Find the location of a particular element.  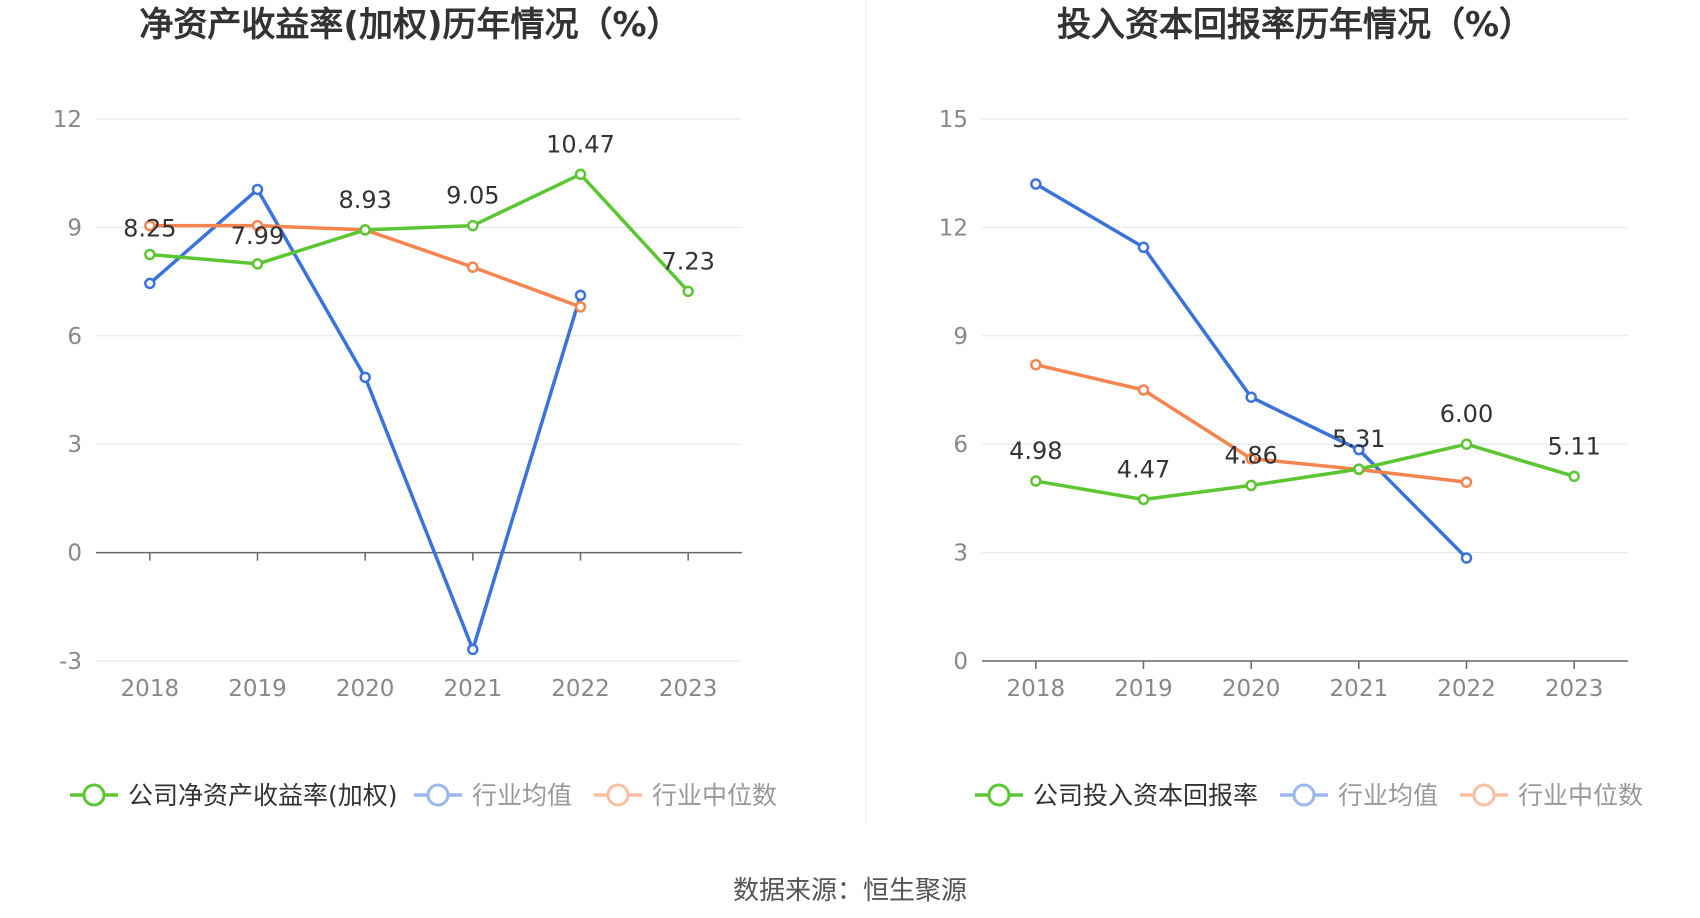

series-line-median is located at coordinates (365, 266).